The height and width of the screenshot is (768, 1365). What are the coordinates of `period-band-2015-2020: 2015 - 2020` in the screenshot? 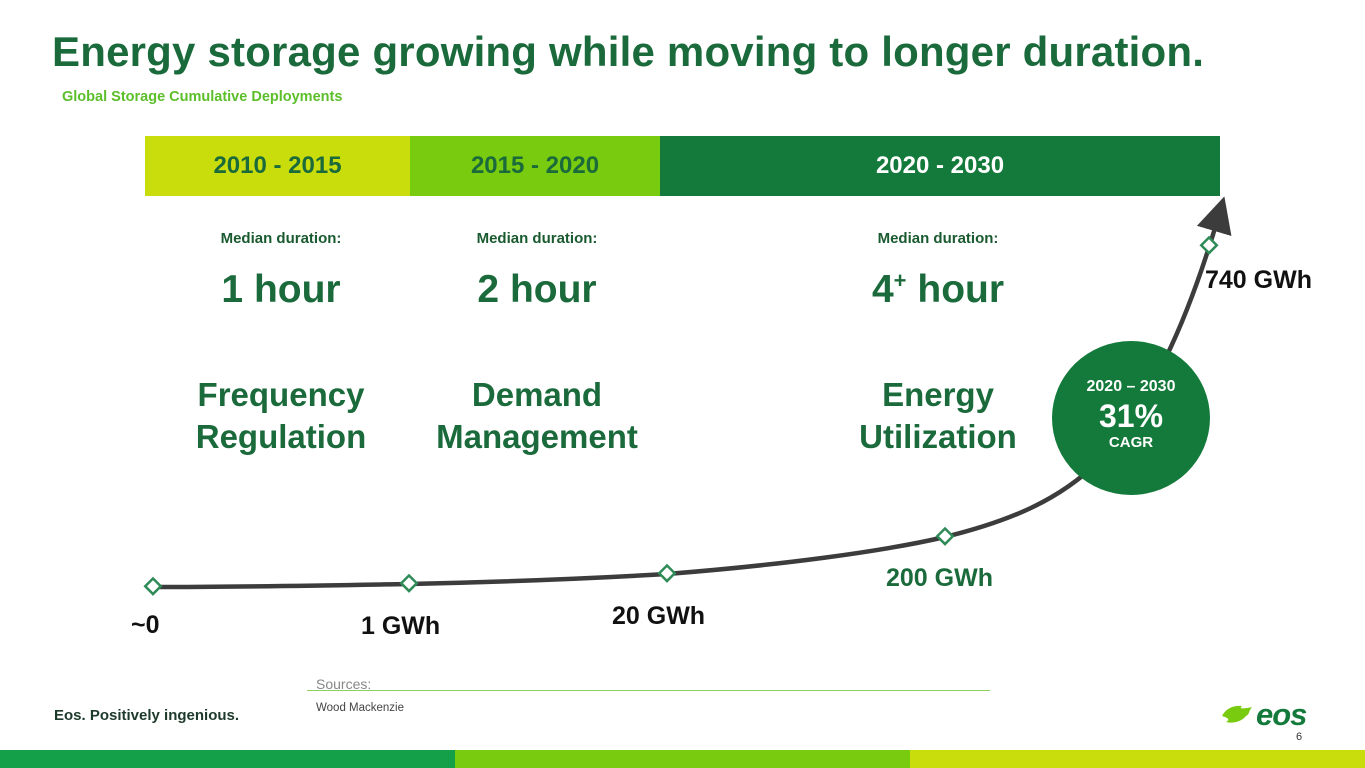 It's located at (535, 166).